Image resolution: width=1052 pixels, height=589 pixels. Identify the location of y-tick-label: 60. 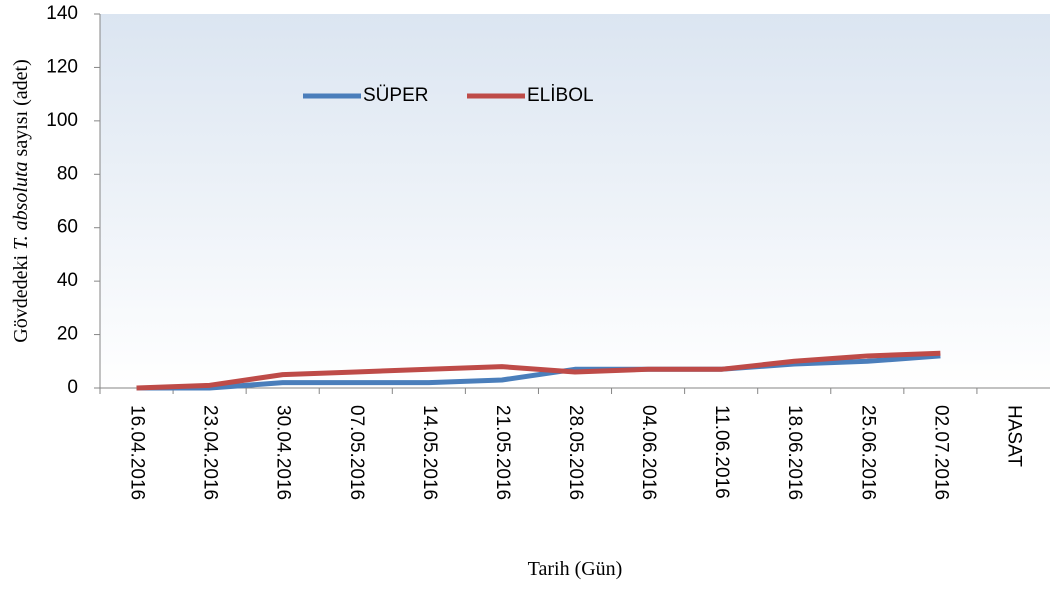
(67, 227).